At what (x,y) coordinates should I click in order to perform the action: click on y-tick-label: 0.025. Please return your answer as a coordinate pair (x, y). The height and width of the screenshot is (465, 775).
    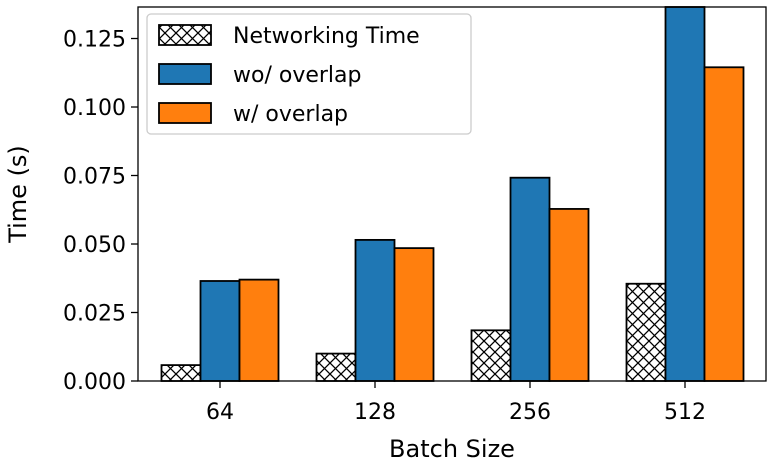
    Looking at the image, I should click on (94, 314).